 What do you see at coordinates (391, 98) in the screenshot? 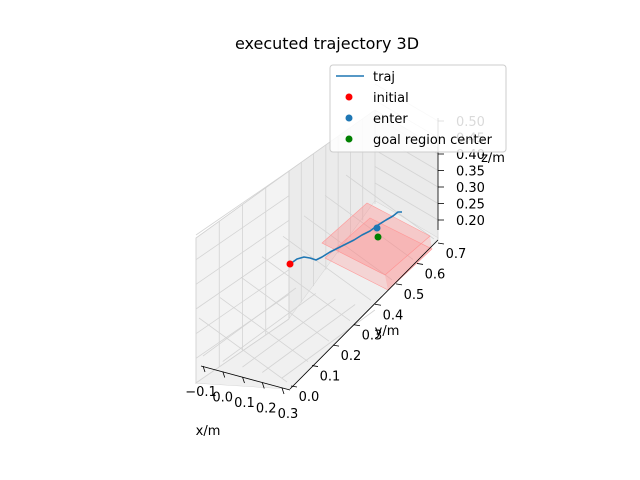
I see `legend-label-initial: initial` at bounding box center [391, 98].